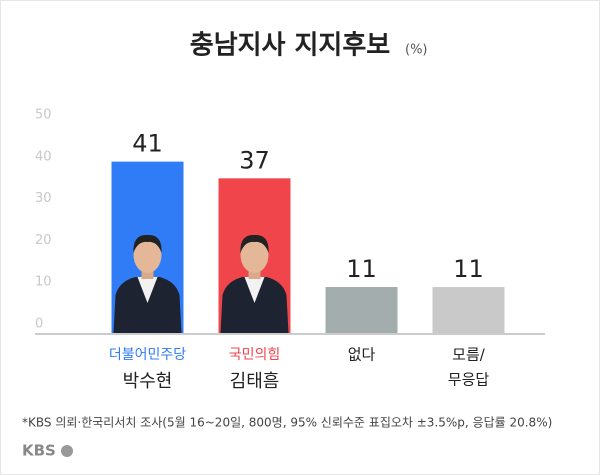 The image size is (600, 475). I want to click on y-tick-label: 50, so click(43, 115).